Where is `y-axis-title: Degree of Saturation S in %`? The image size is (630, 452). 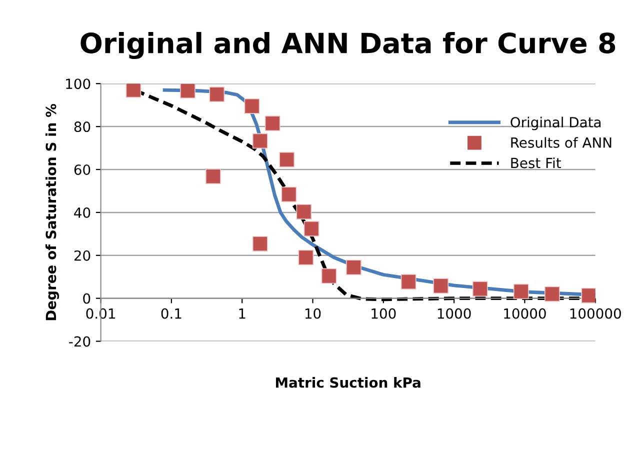 y-axis-title: Degree of Saturation S in % is located at coordinates (52, 212).